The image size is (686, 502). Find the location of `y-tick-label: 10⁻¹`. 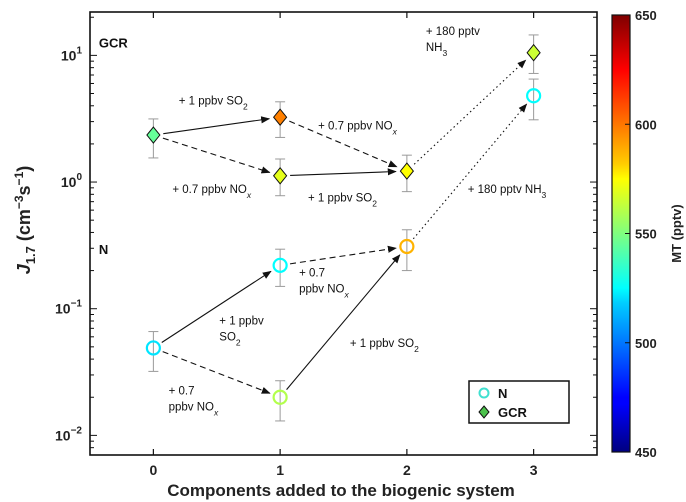

y-tick-label: 10⁻¹ is located at coordinates (68, 308).